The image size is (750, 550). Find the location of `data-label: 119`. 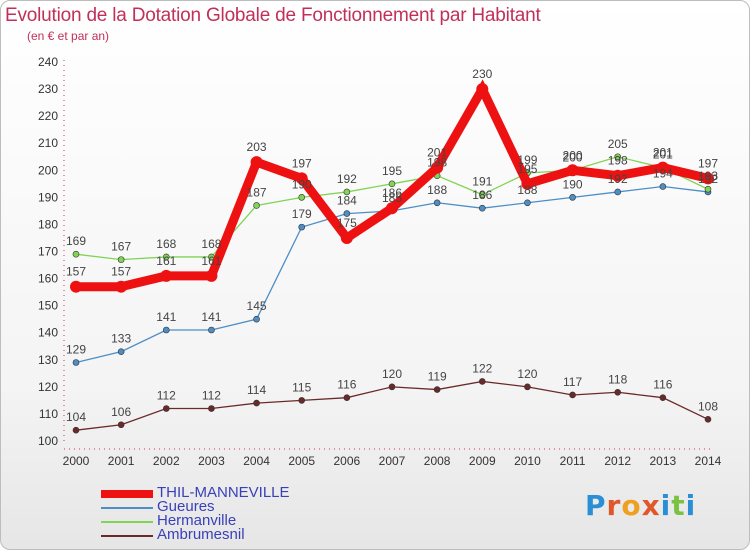

data-label: 119 is located at coordinates (437, 377).